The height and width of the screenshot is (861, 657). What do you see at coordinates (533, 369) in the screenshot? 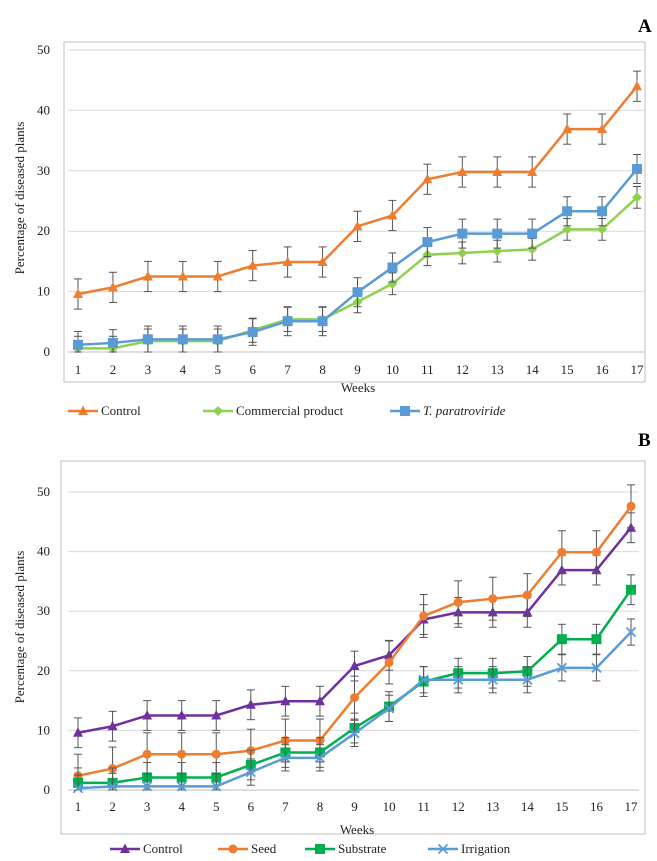
I see `panel-a-x-tick-label: 14` at bounding box center [533, 369].